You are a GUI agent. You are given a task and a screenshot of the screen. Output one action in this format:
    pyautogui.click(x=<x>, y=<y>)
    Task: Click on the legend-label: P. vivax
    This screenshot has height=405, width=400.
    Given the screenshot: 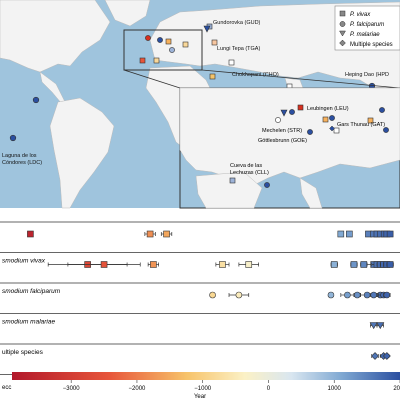 What is the action you would take?
    pyautogui.click(x=360, y=15)
    